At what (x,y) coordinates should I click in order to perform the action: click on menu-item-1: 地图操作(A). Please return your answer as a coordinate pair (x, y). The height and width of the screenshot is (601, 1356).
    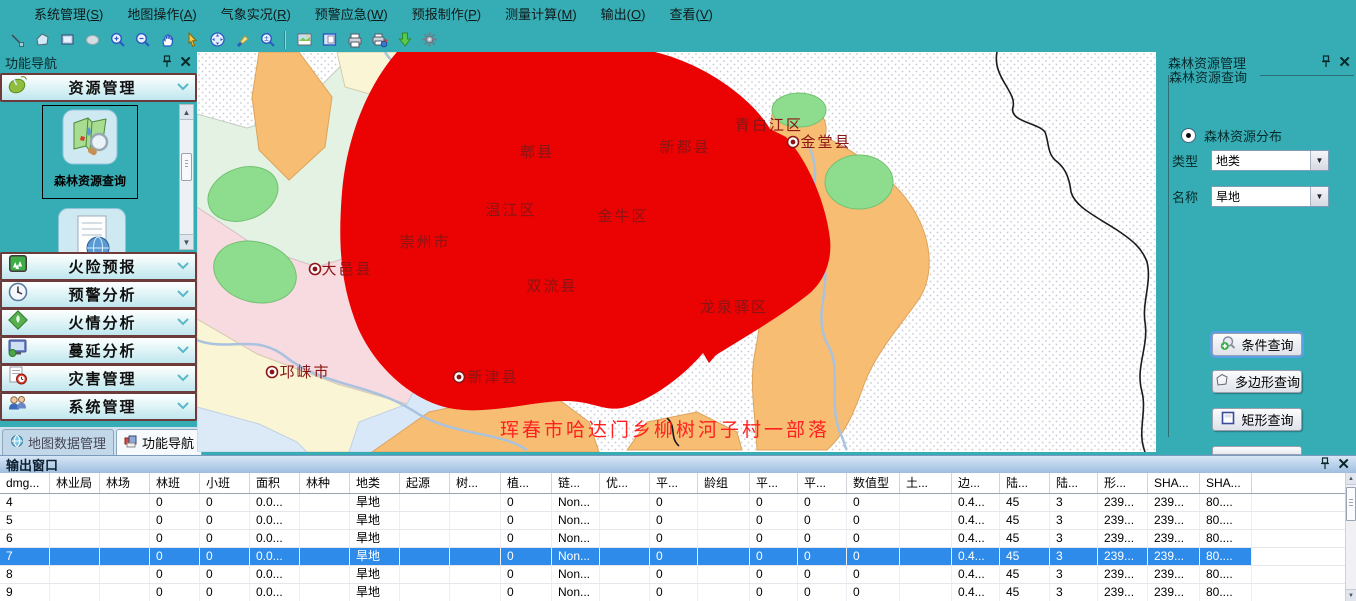
    Looking at the image, I should click on (162, 14).